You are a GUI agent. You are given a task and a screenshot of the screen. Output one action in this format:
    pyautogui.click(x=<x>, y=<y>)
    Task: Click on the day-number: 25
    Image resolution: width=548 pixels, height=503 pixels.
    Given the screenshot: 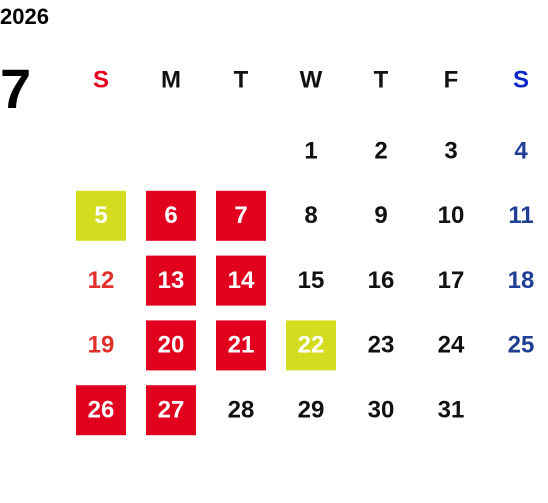 What is the action you would take?
    pyautogui.click(x=521, y=345)
    